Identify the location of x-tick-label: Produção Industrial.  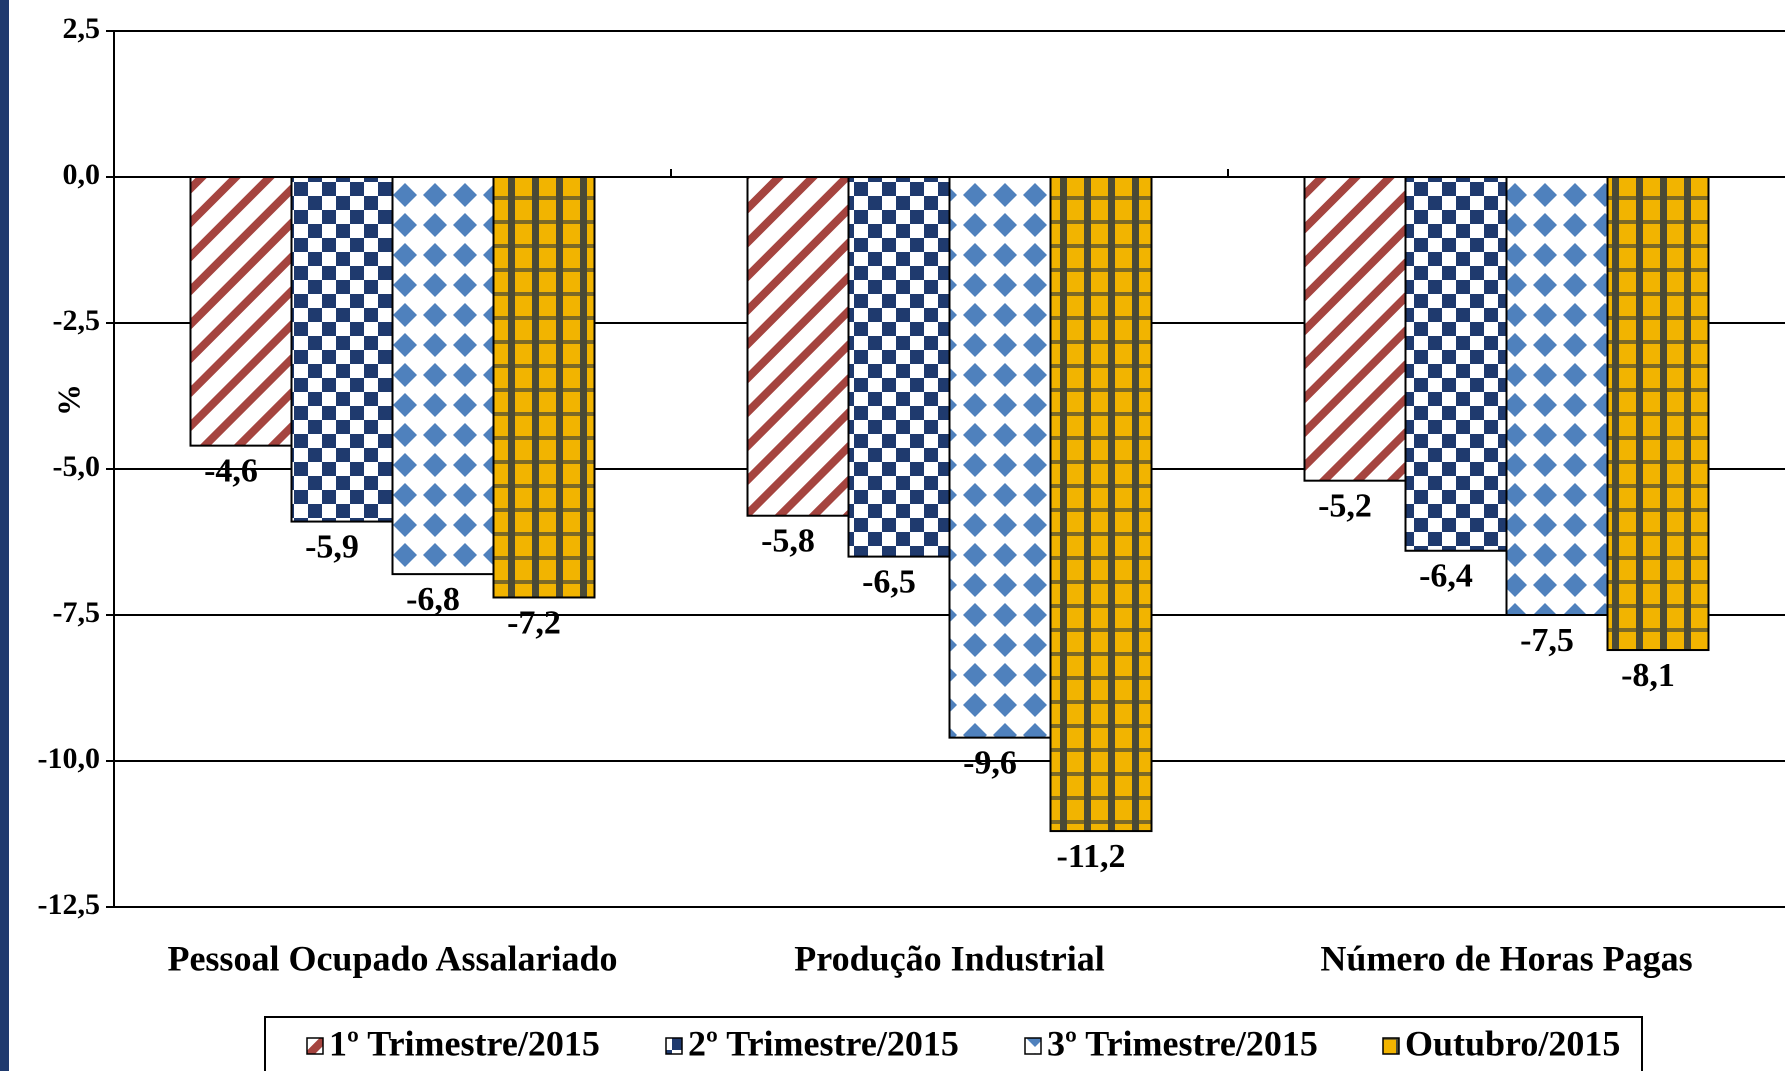
(949, 958).